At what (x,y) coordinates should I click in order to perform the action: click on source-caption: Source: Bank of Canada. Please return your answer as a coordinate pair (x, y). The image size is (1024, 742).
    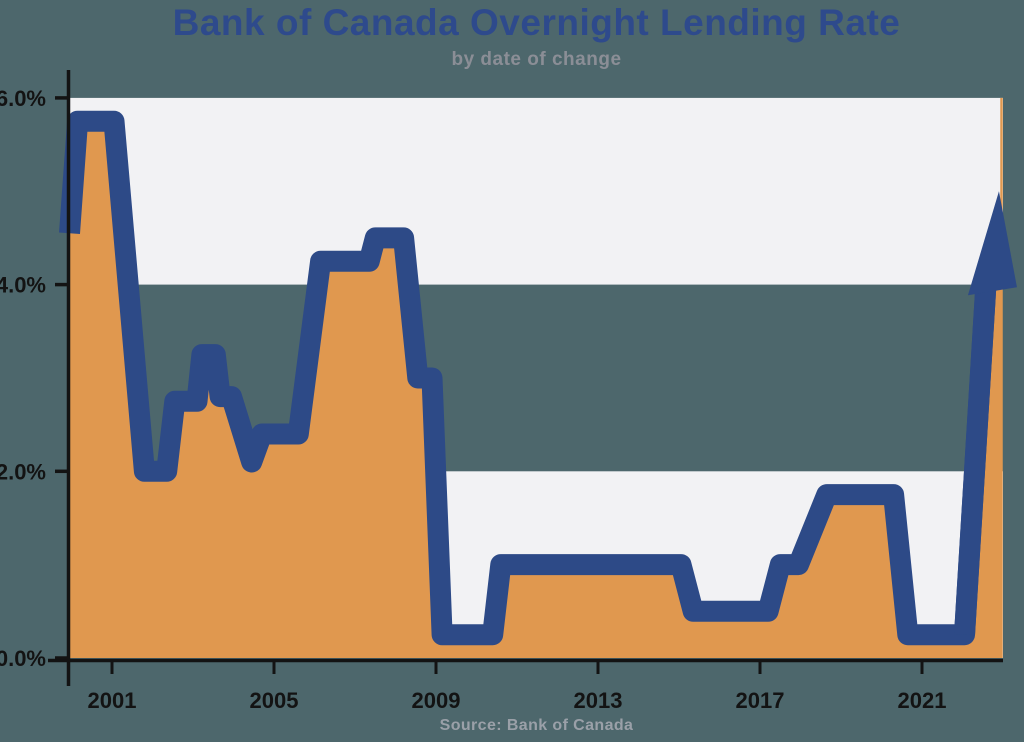
    Looking at the image, I should click on (536, 725).